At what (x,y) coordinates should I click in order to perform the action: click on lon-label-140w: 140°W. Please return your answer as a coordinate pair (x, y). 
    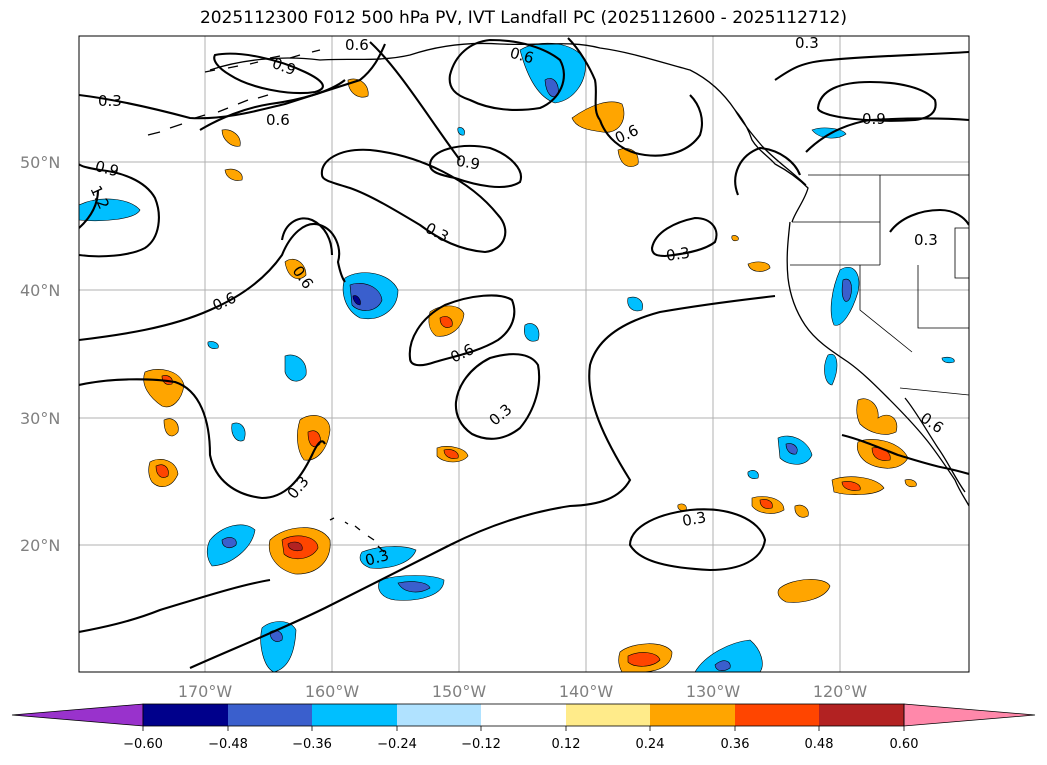
    Looking at the image, I should click on (586, 691).